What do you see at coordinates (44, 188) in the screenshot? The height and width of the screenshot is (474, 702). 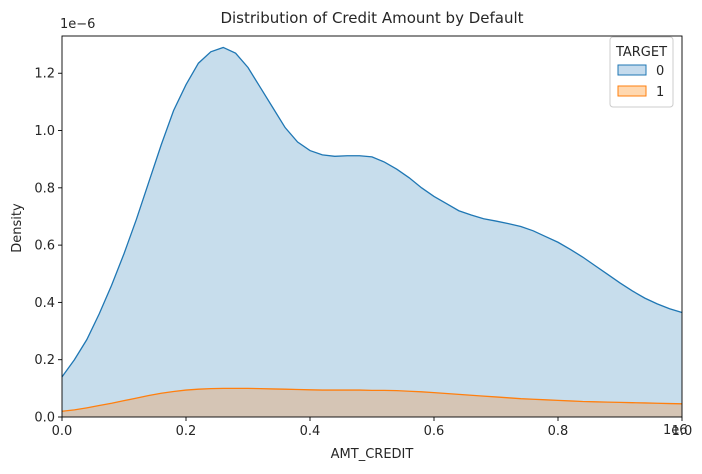 I see `y-tick-label: 0.8` at bounding box center [44, 188].